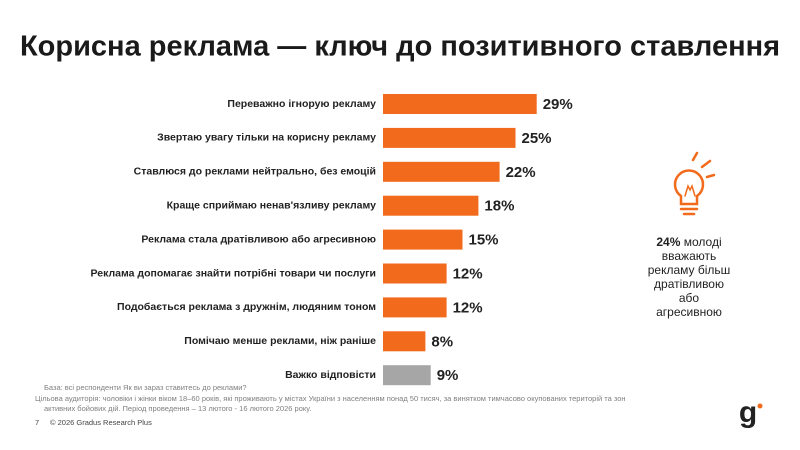  What do you see at coordinates (272, 205) in the screenshot?
I see `category-label: Краще сприймаю ненав'язливу рекламу` at bounding box center [272, 205].